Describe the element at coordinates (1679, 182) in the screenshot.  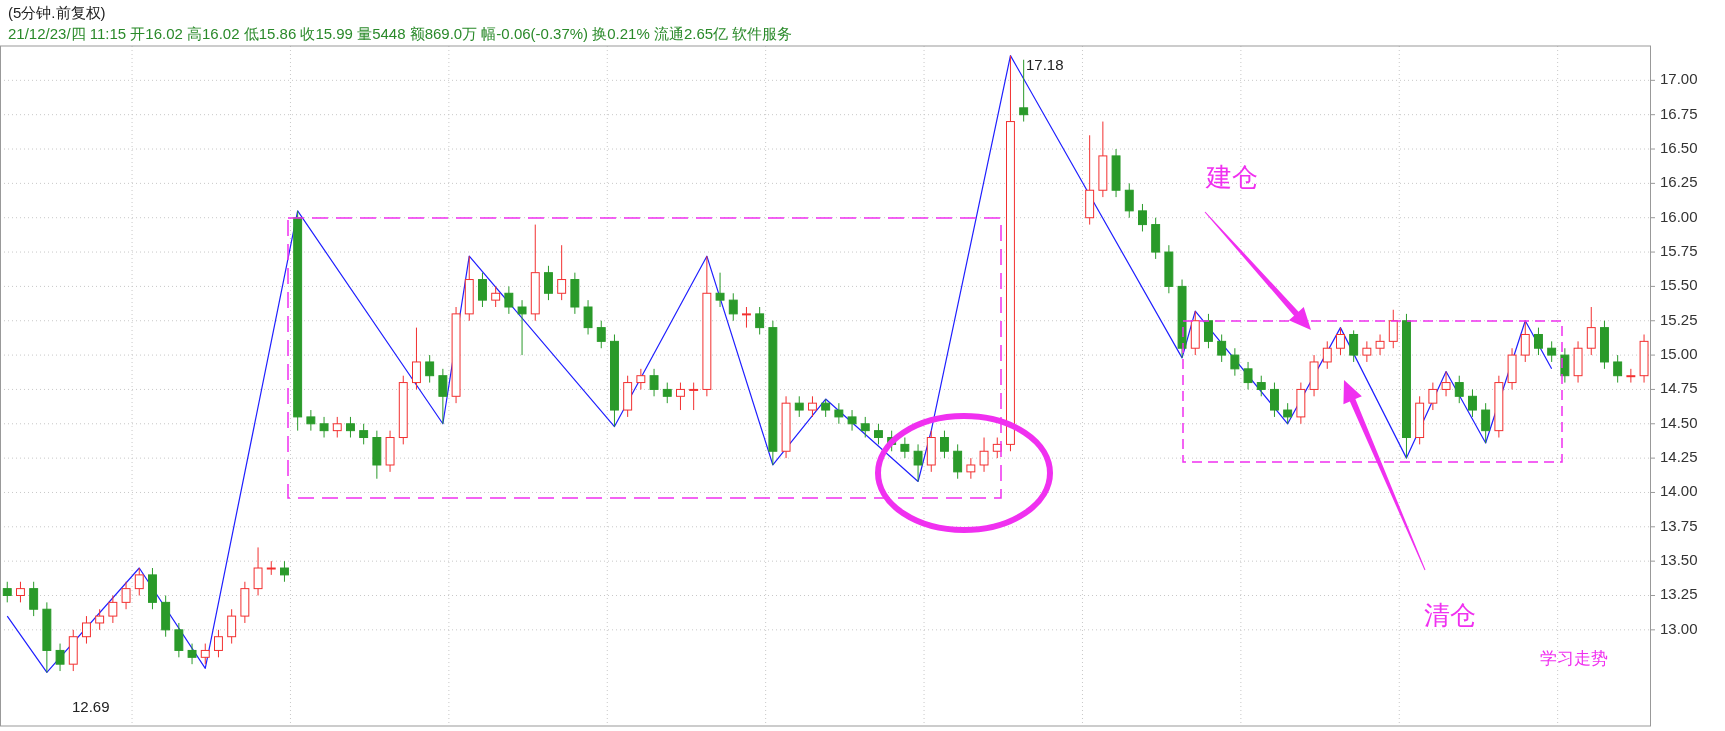
I see `y-tick-label: 16.25` at that location.